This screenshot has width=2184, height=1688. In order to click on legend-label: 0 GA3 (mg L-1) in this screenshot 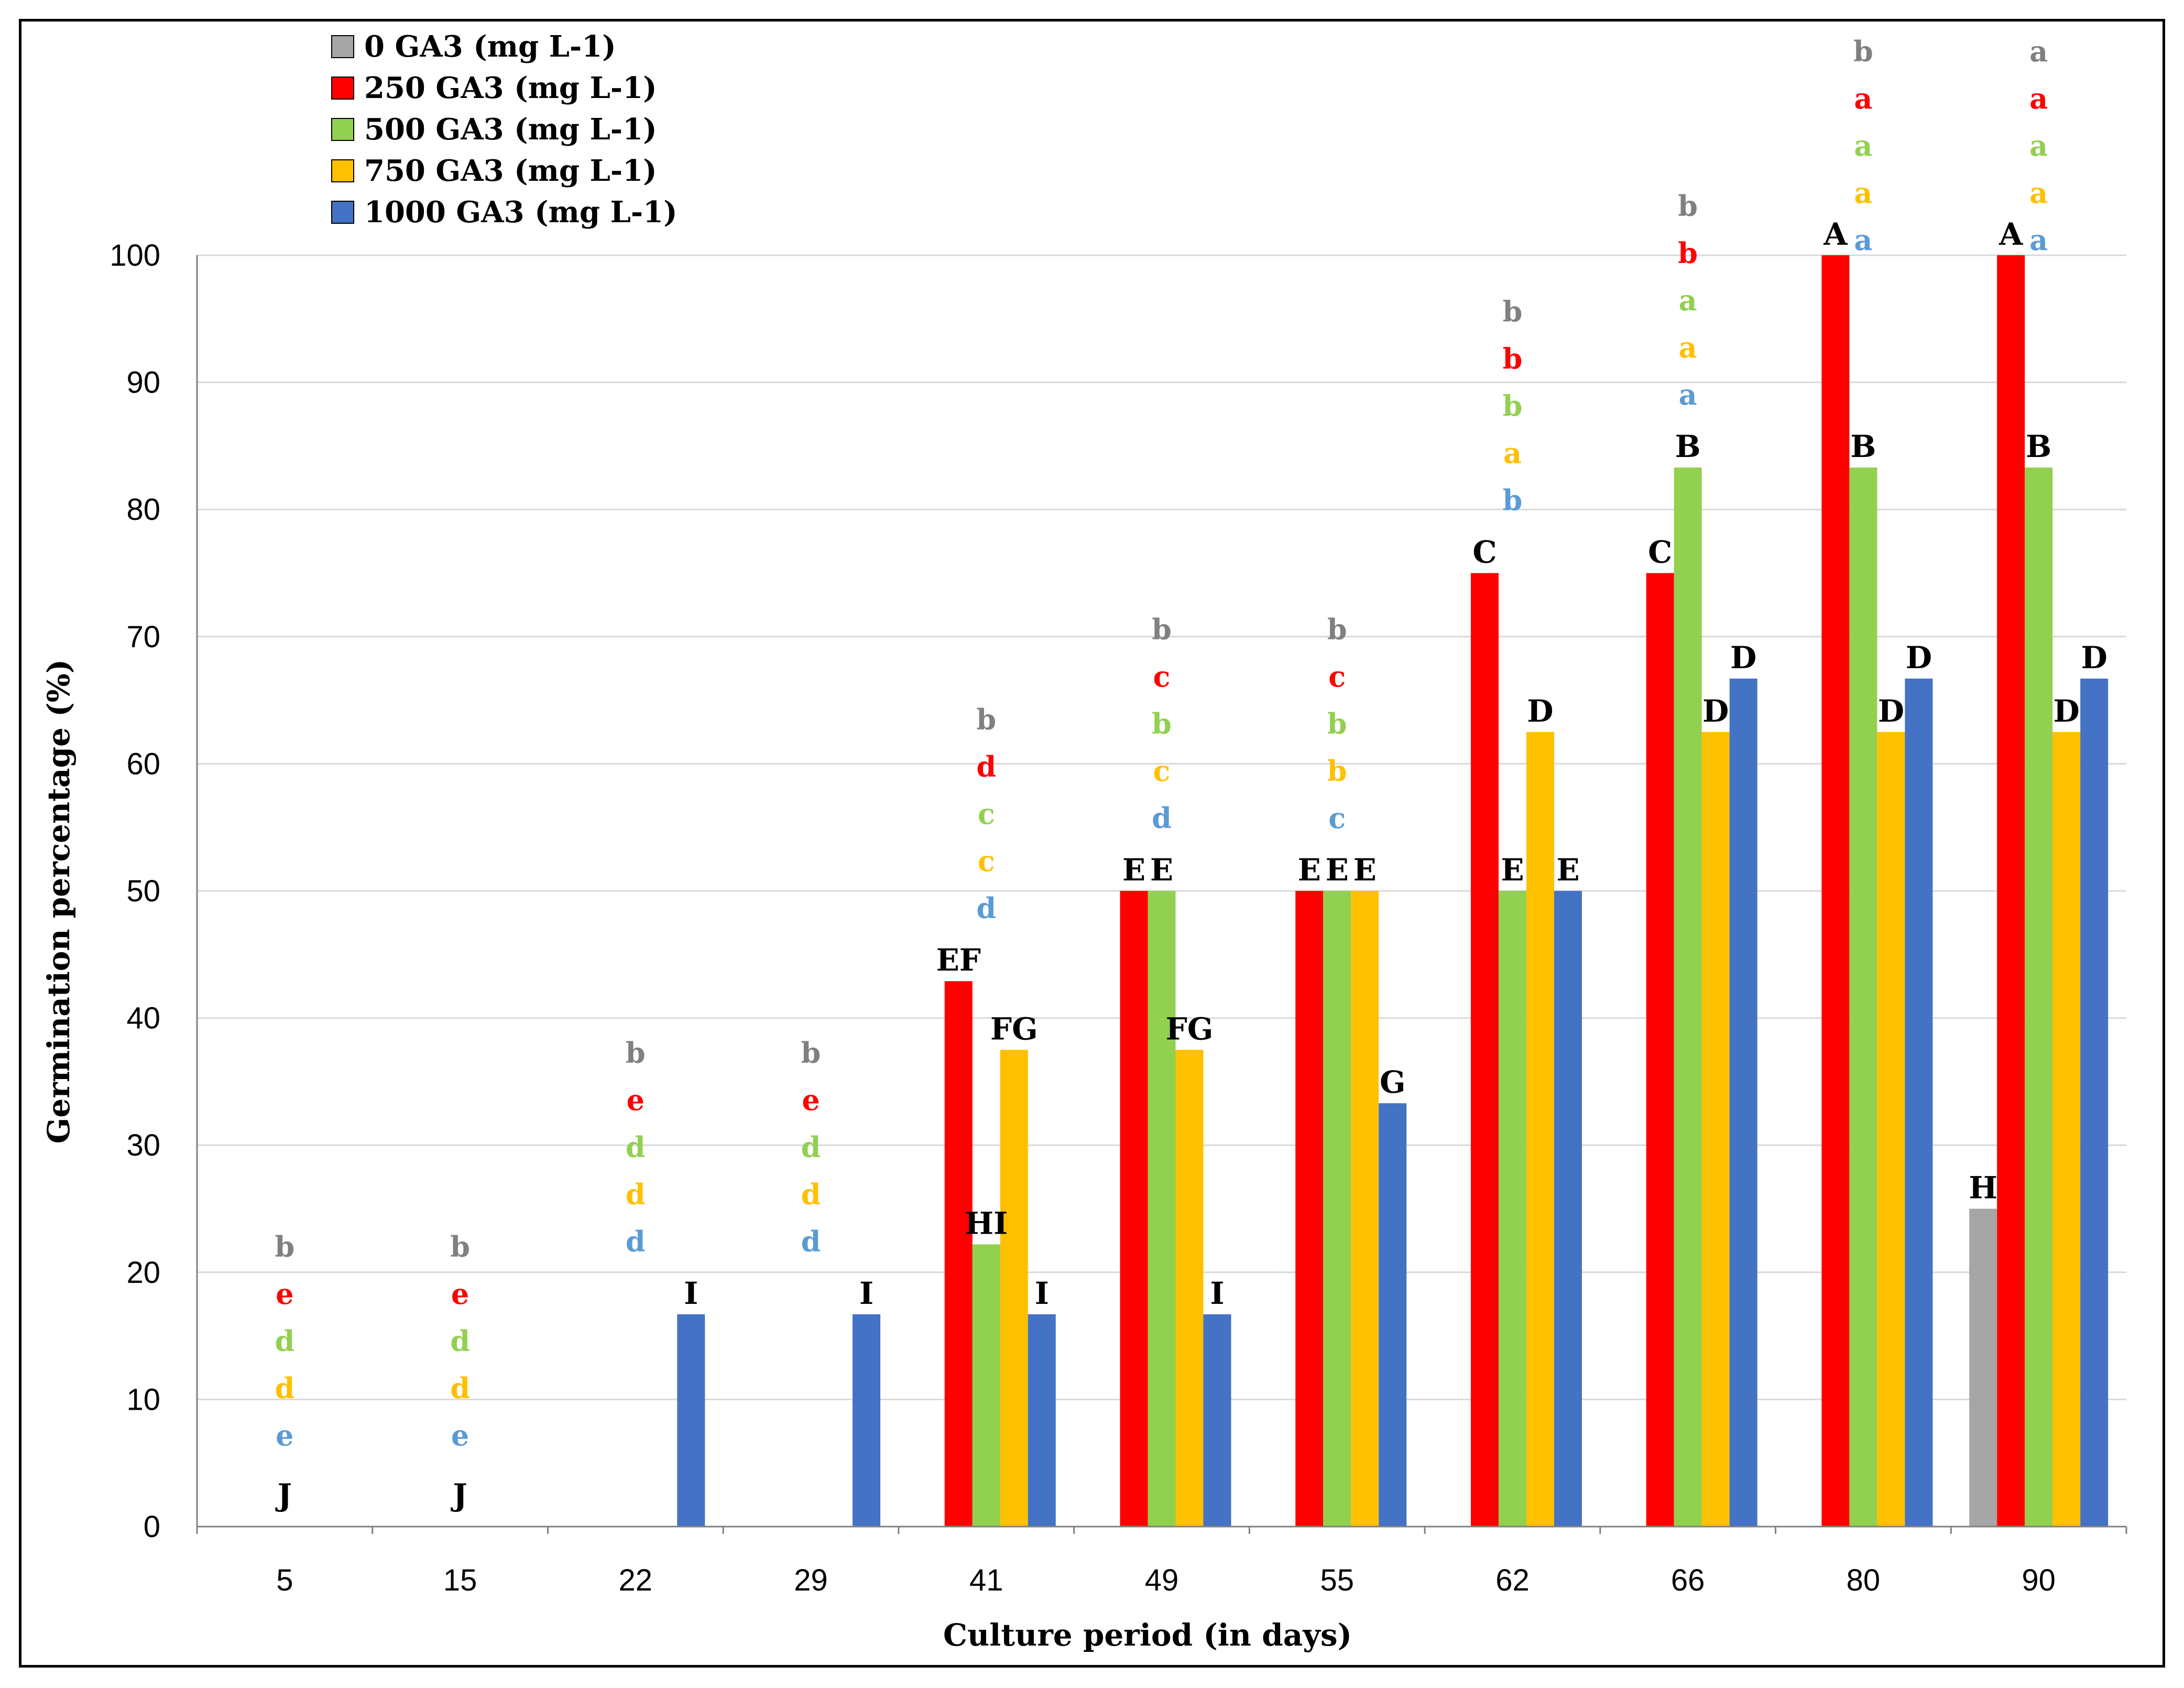, I will do `click(490, 46)`.